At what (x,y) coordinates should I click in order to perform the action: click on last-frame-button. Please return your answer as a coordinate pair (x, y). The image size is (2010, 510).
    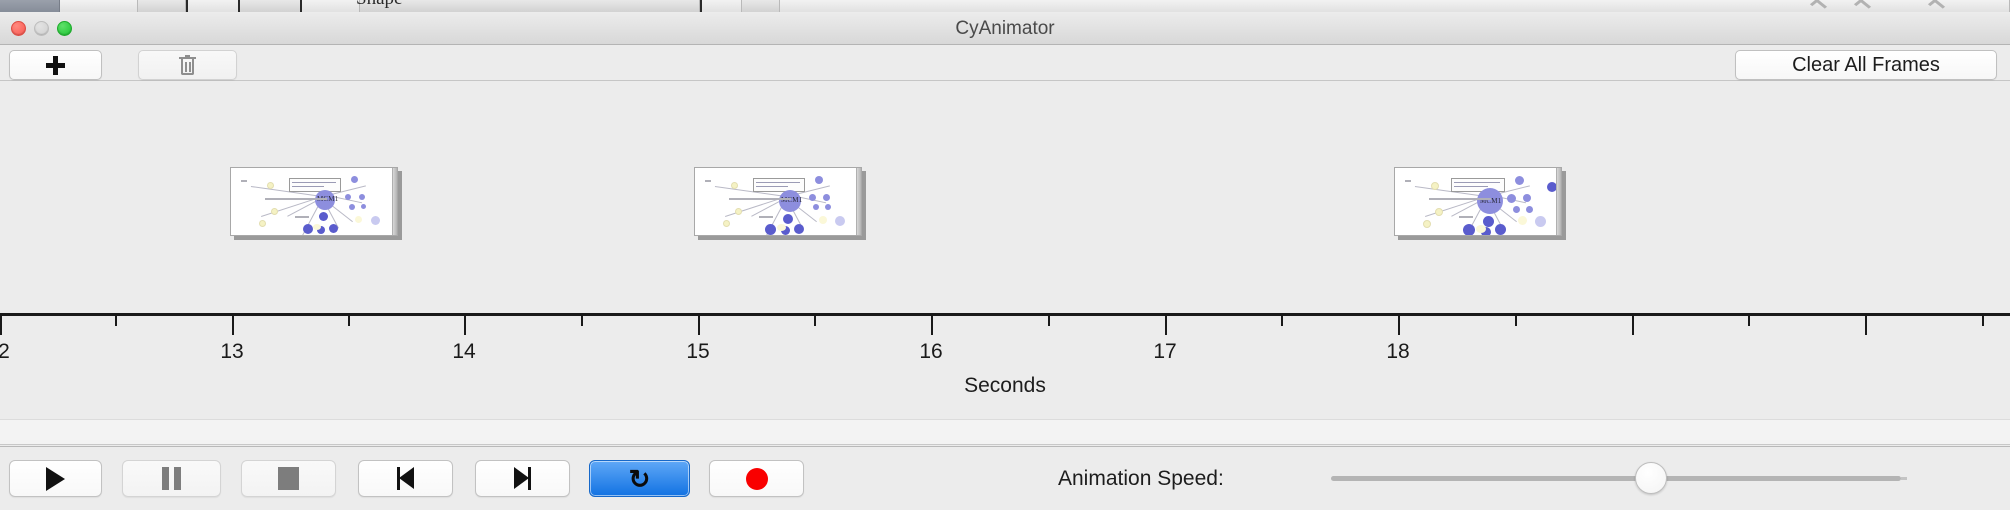
    Looking at the image, I should click on (522, 478).